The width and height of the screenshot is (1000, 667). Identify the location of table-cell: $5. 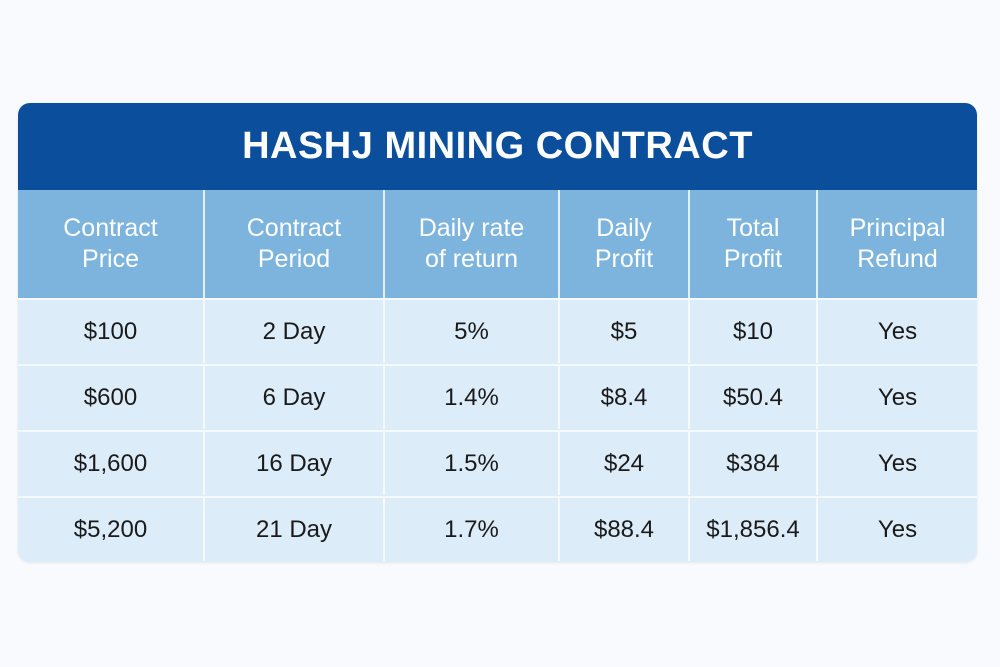
(625, 330).